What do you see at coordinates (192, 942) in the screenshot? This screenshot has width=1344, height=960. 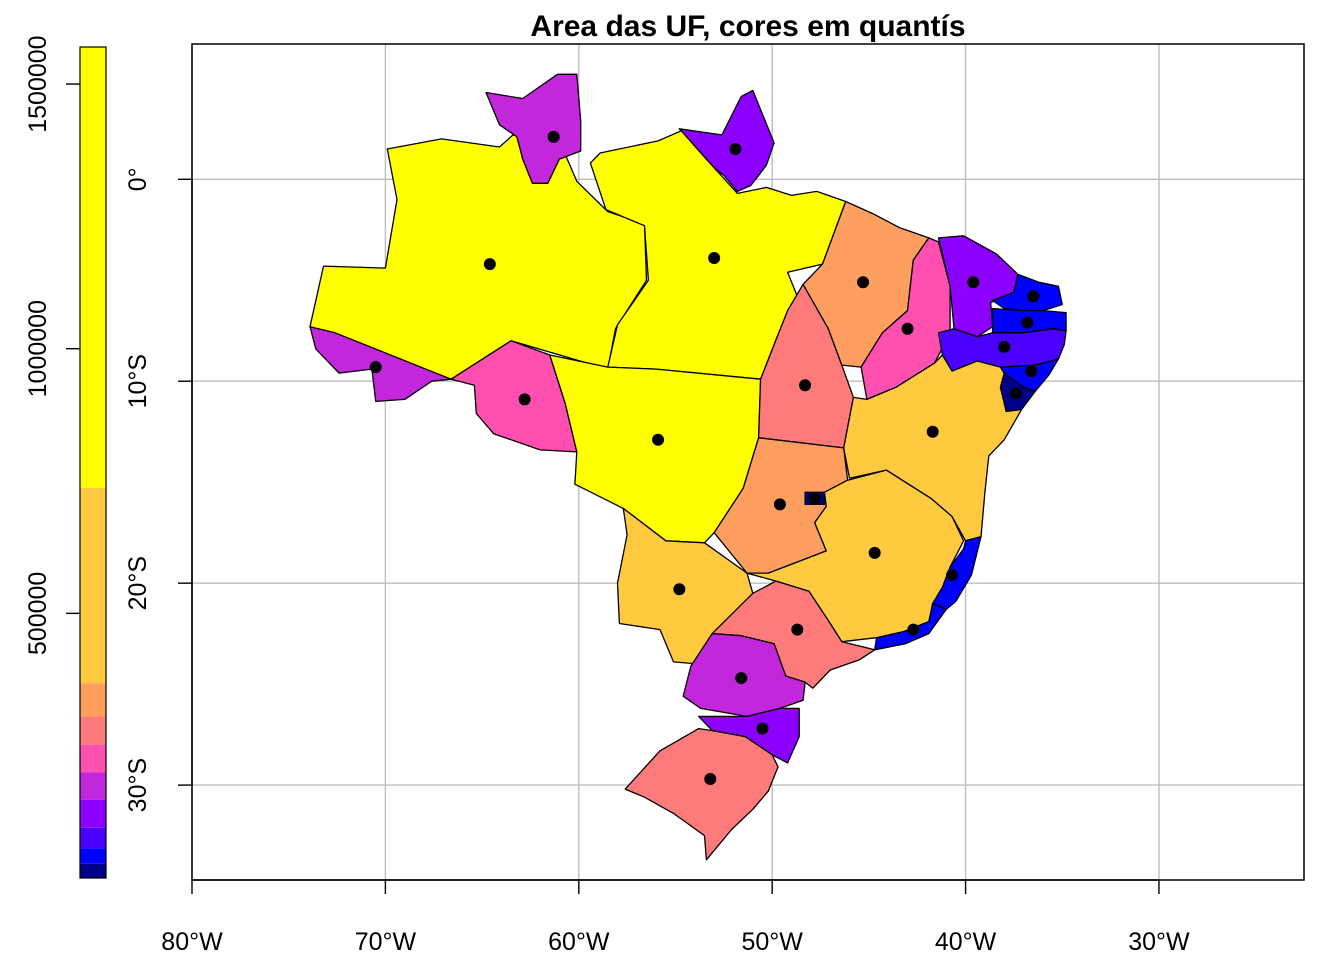 I see `x-tick-label: 80°W` at bounding box center [192, 942].